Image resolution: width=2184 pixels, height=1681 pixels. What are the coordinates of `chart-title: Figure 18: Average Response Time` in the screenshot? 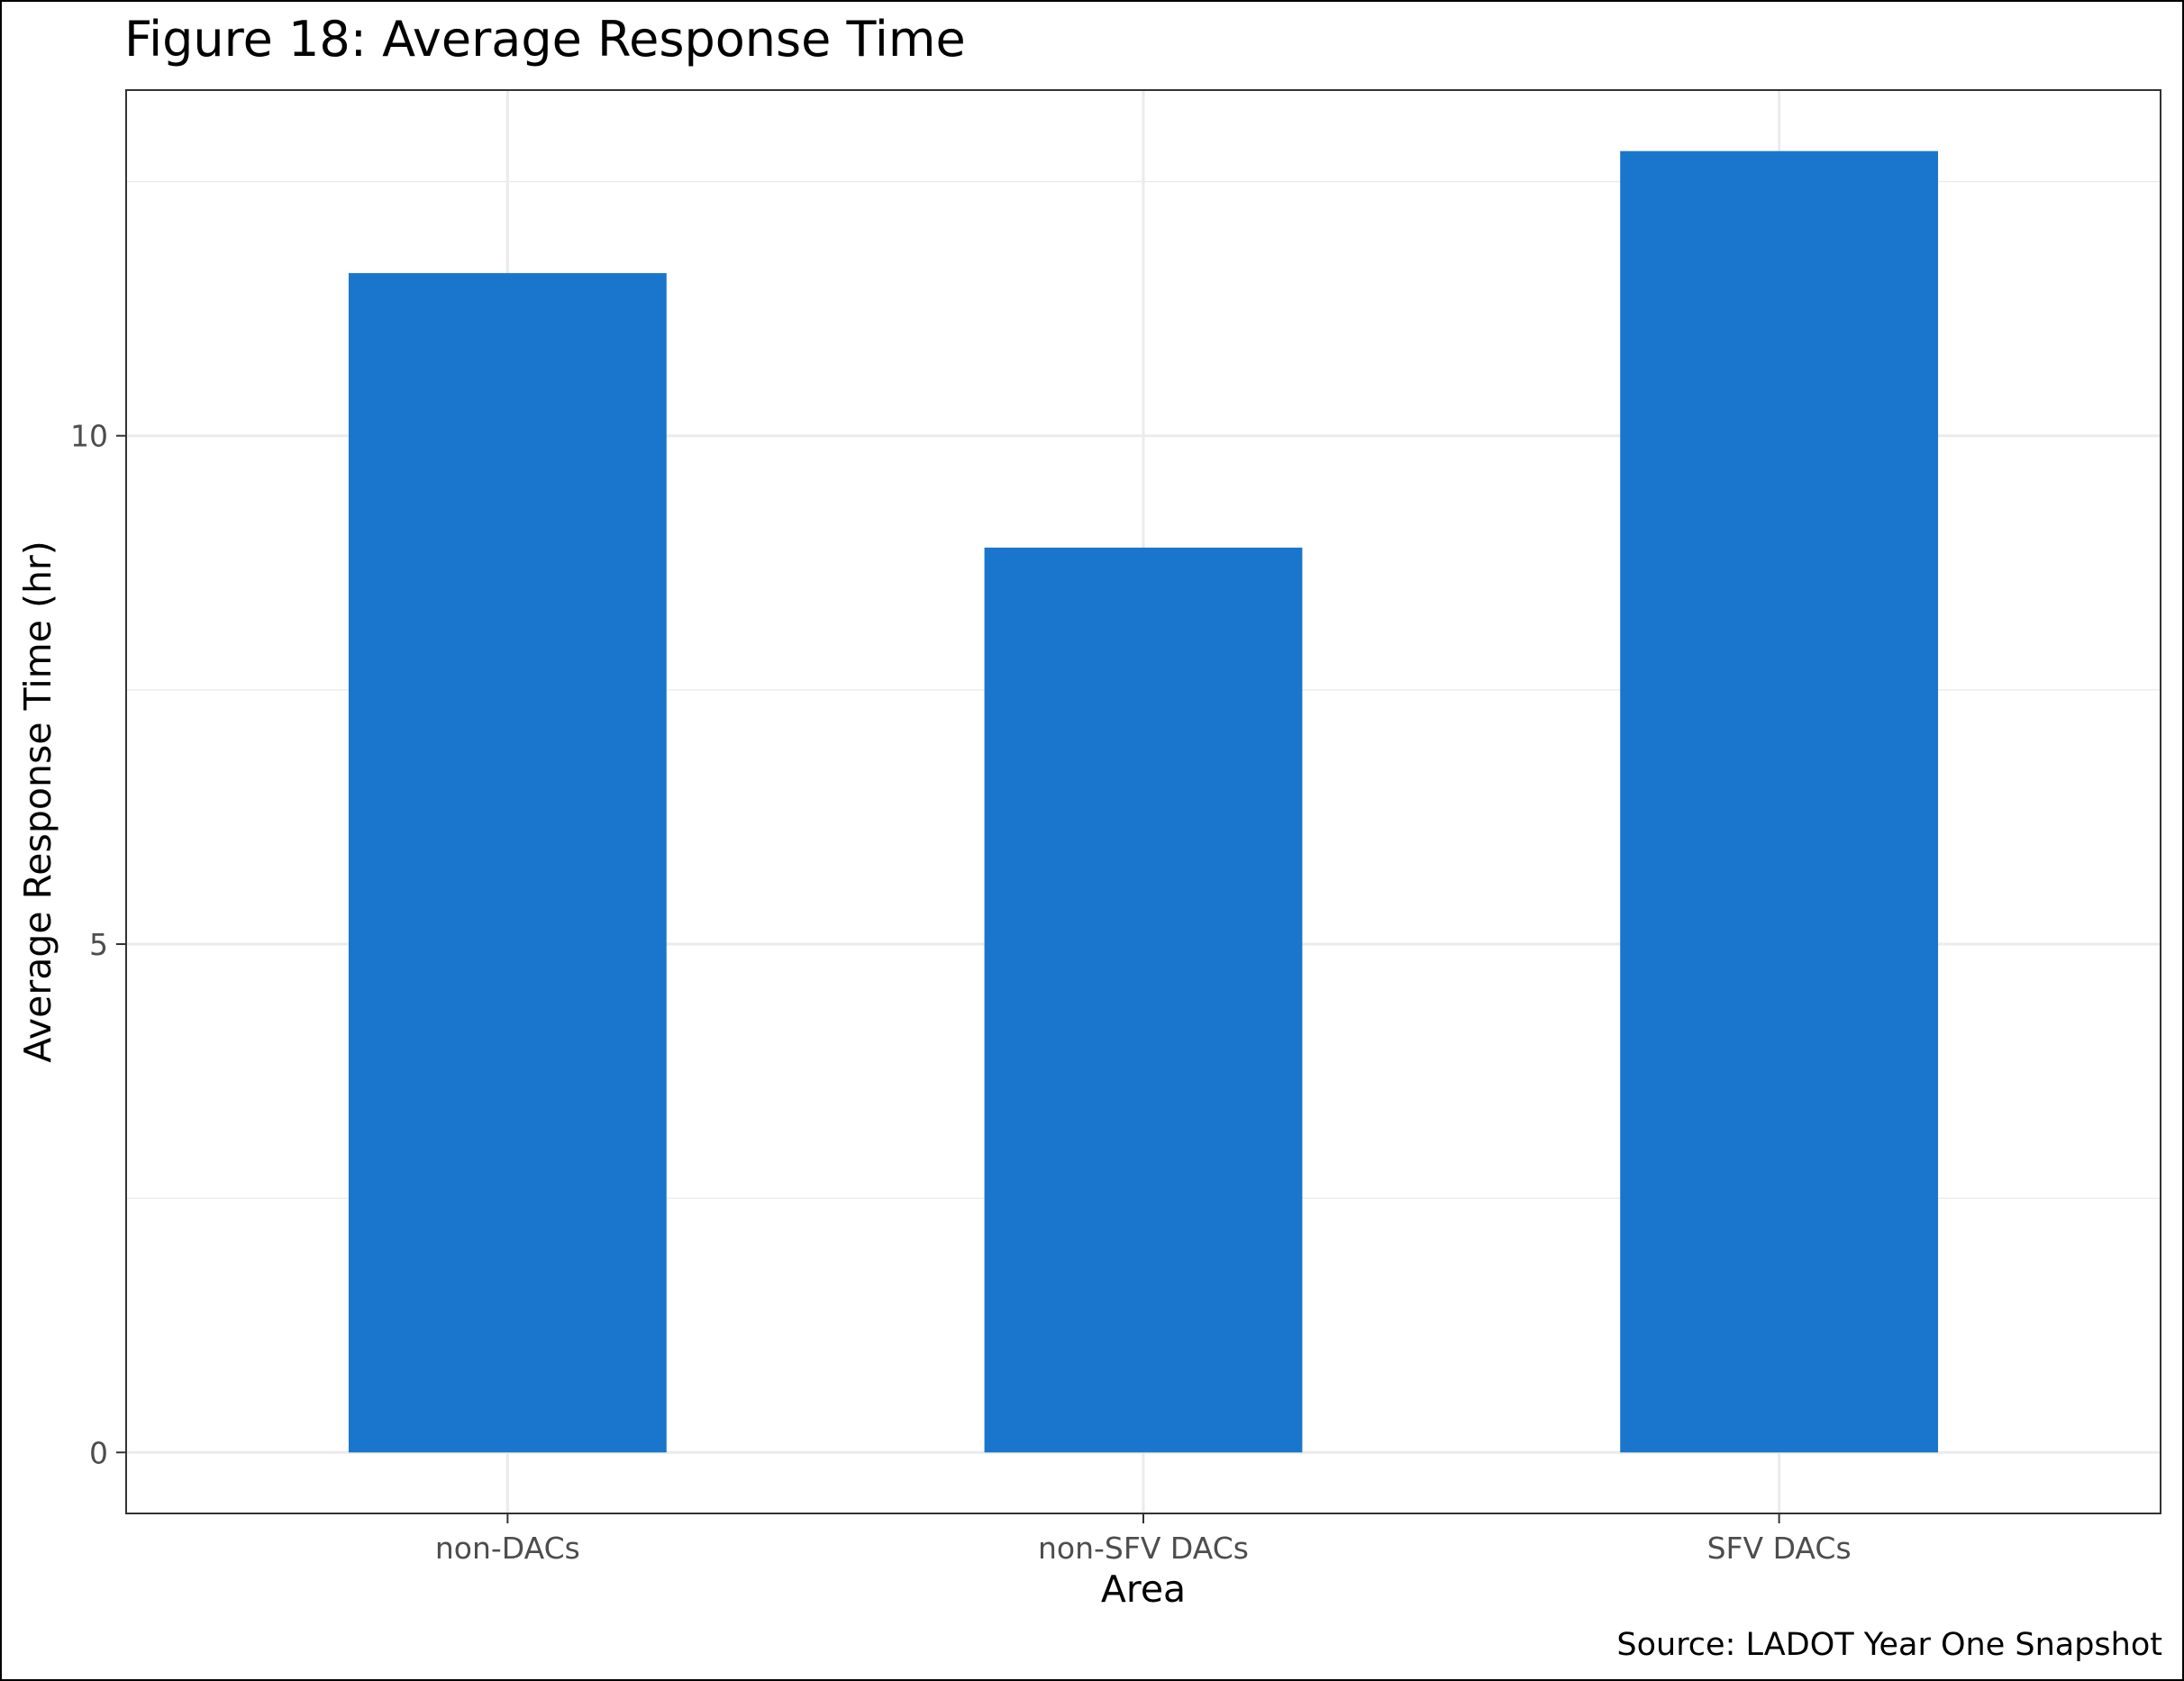 It's located at (545, 40).